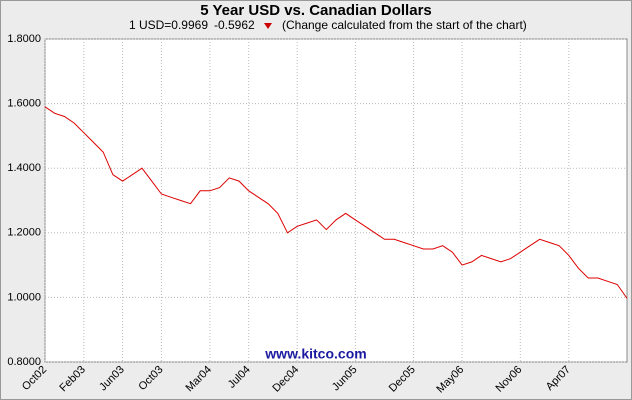  Describe the element at coordinates (24, 39) in the screenshot. I see `y-tick-label: 1.8000` at that location.